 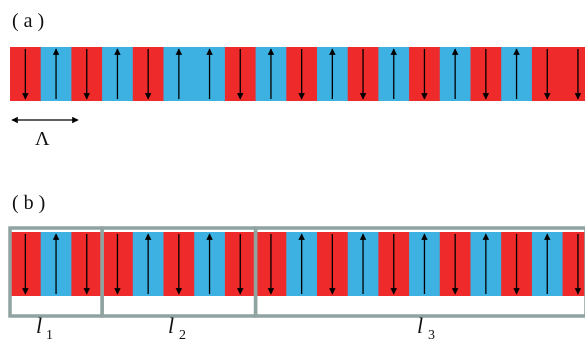 What do you see at coordinates (420, 325) in the screenshot?
I see `segment-label-l3: l` at bounding box center [420, 325].